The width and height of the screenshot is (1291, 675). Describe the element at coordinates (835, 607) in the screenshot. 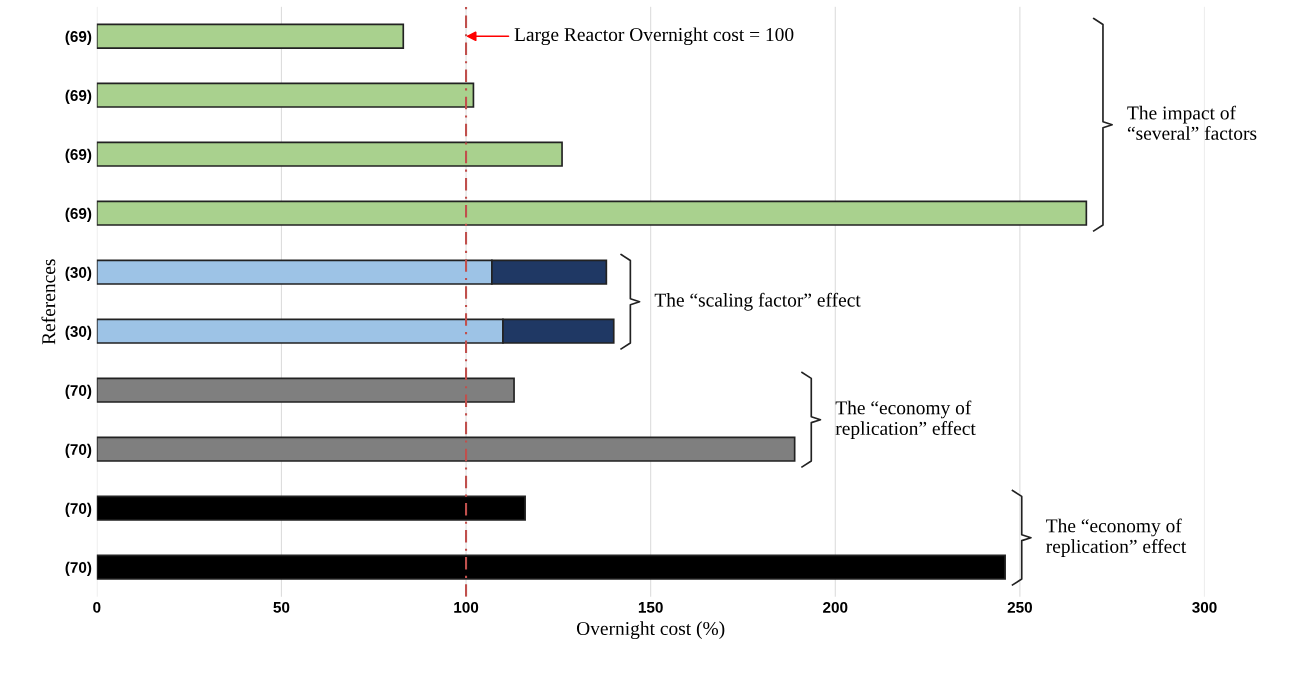

I see `x-tick-label: 200` at that location.